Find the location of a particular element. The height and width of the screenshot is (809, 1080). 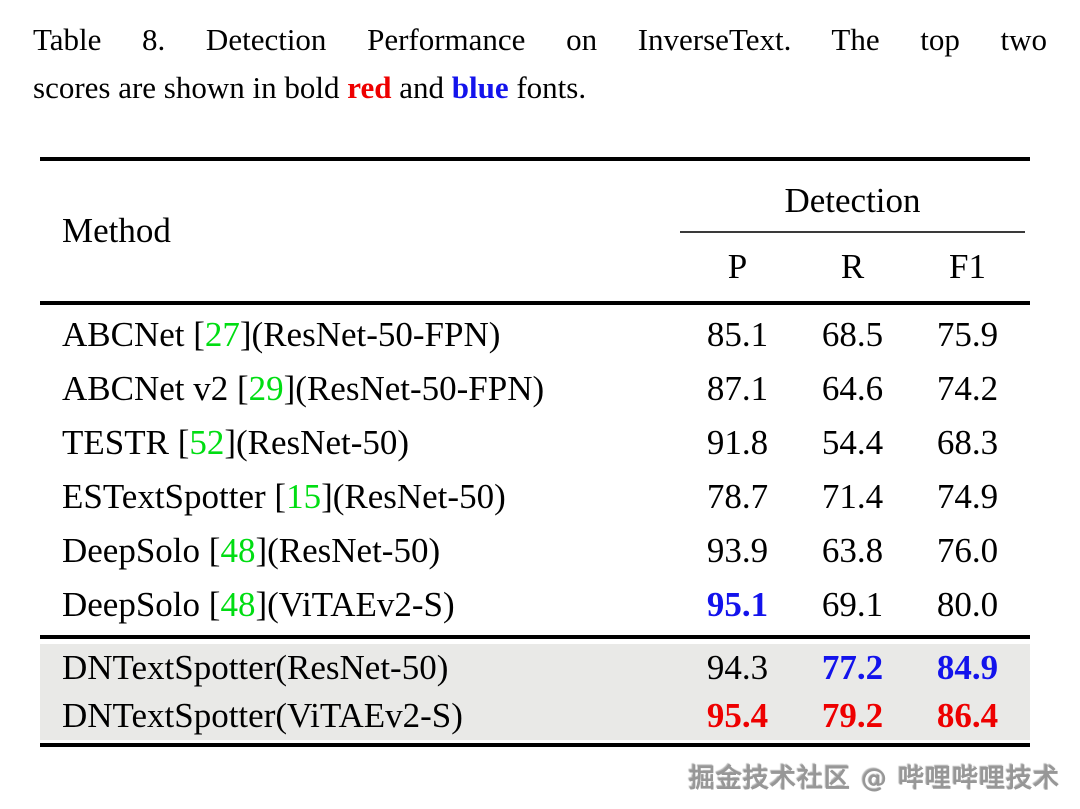

f1-cell: 75.9 is located at coordinates (967, 334).